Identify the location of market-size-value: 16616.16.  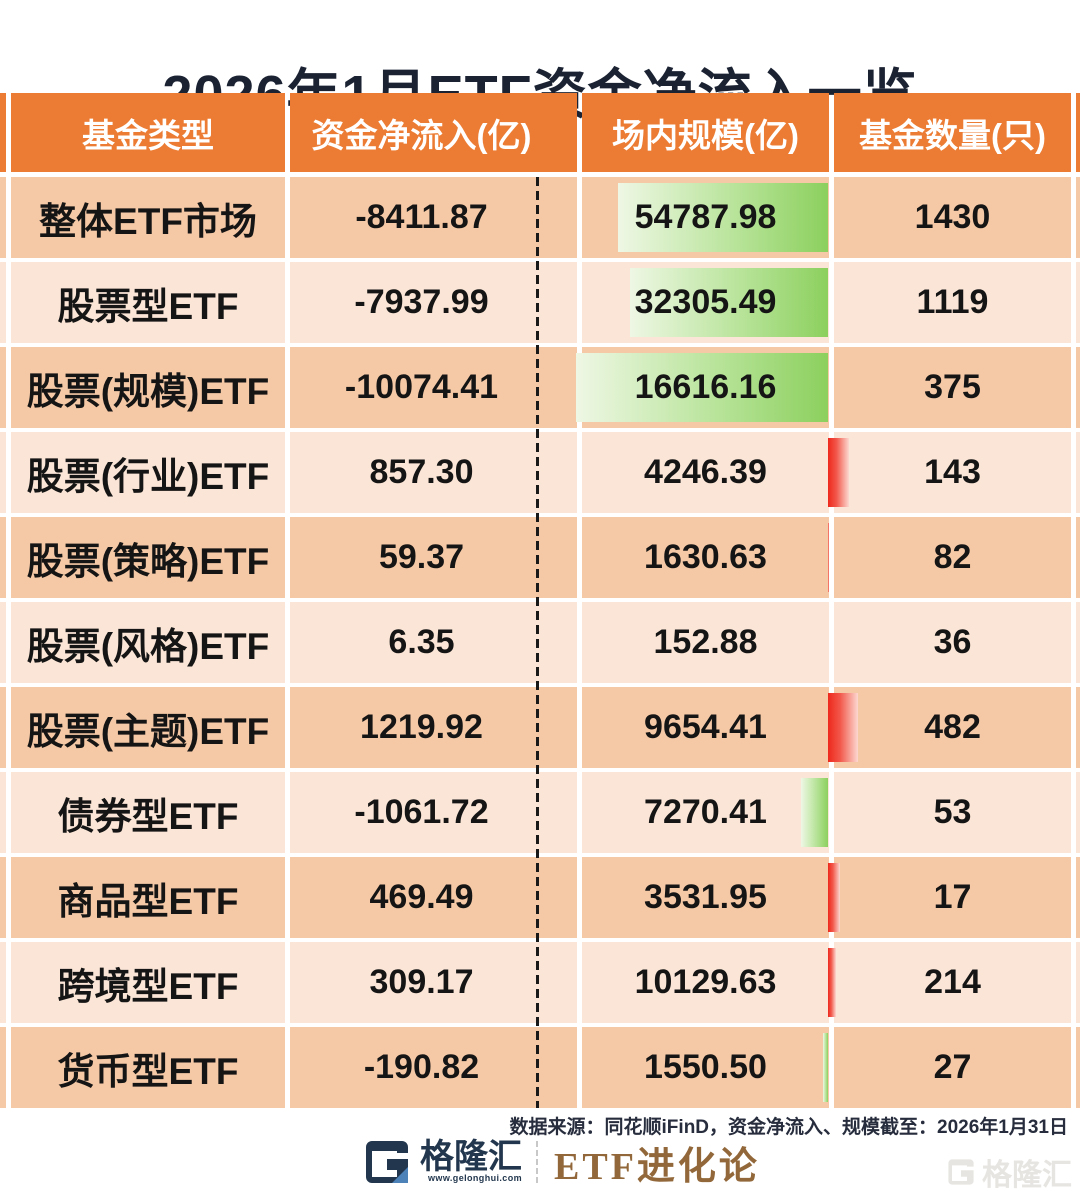
(705, 387).